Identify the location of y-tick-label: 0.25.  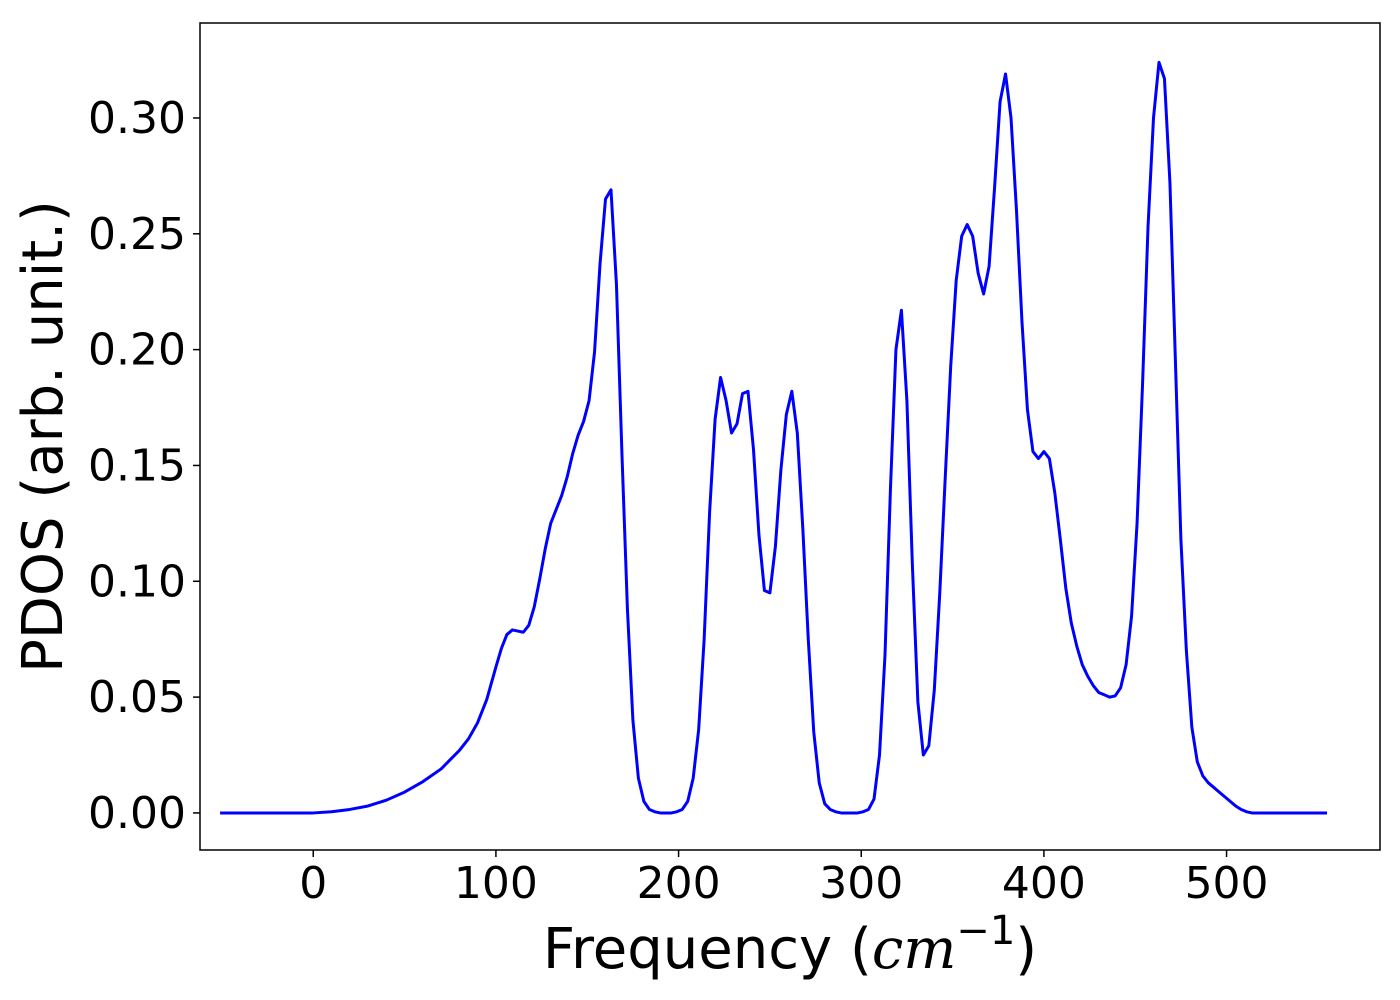
(137, 234).